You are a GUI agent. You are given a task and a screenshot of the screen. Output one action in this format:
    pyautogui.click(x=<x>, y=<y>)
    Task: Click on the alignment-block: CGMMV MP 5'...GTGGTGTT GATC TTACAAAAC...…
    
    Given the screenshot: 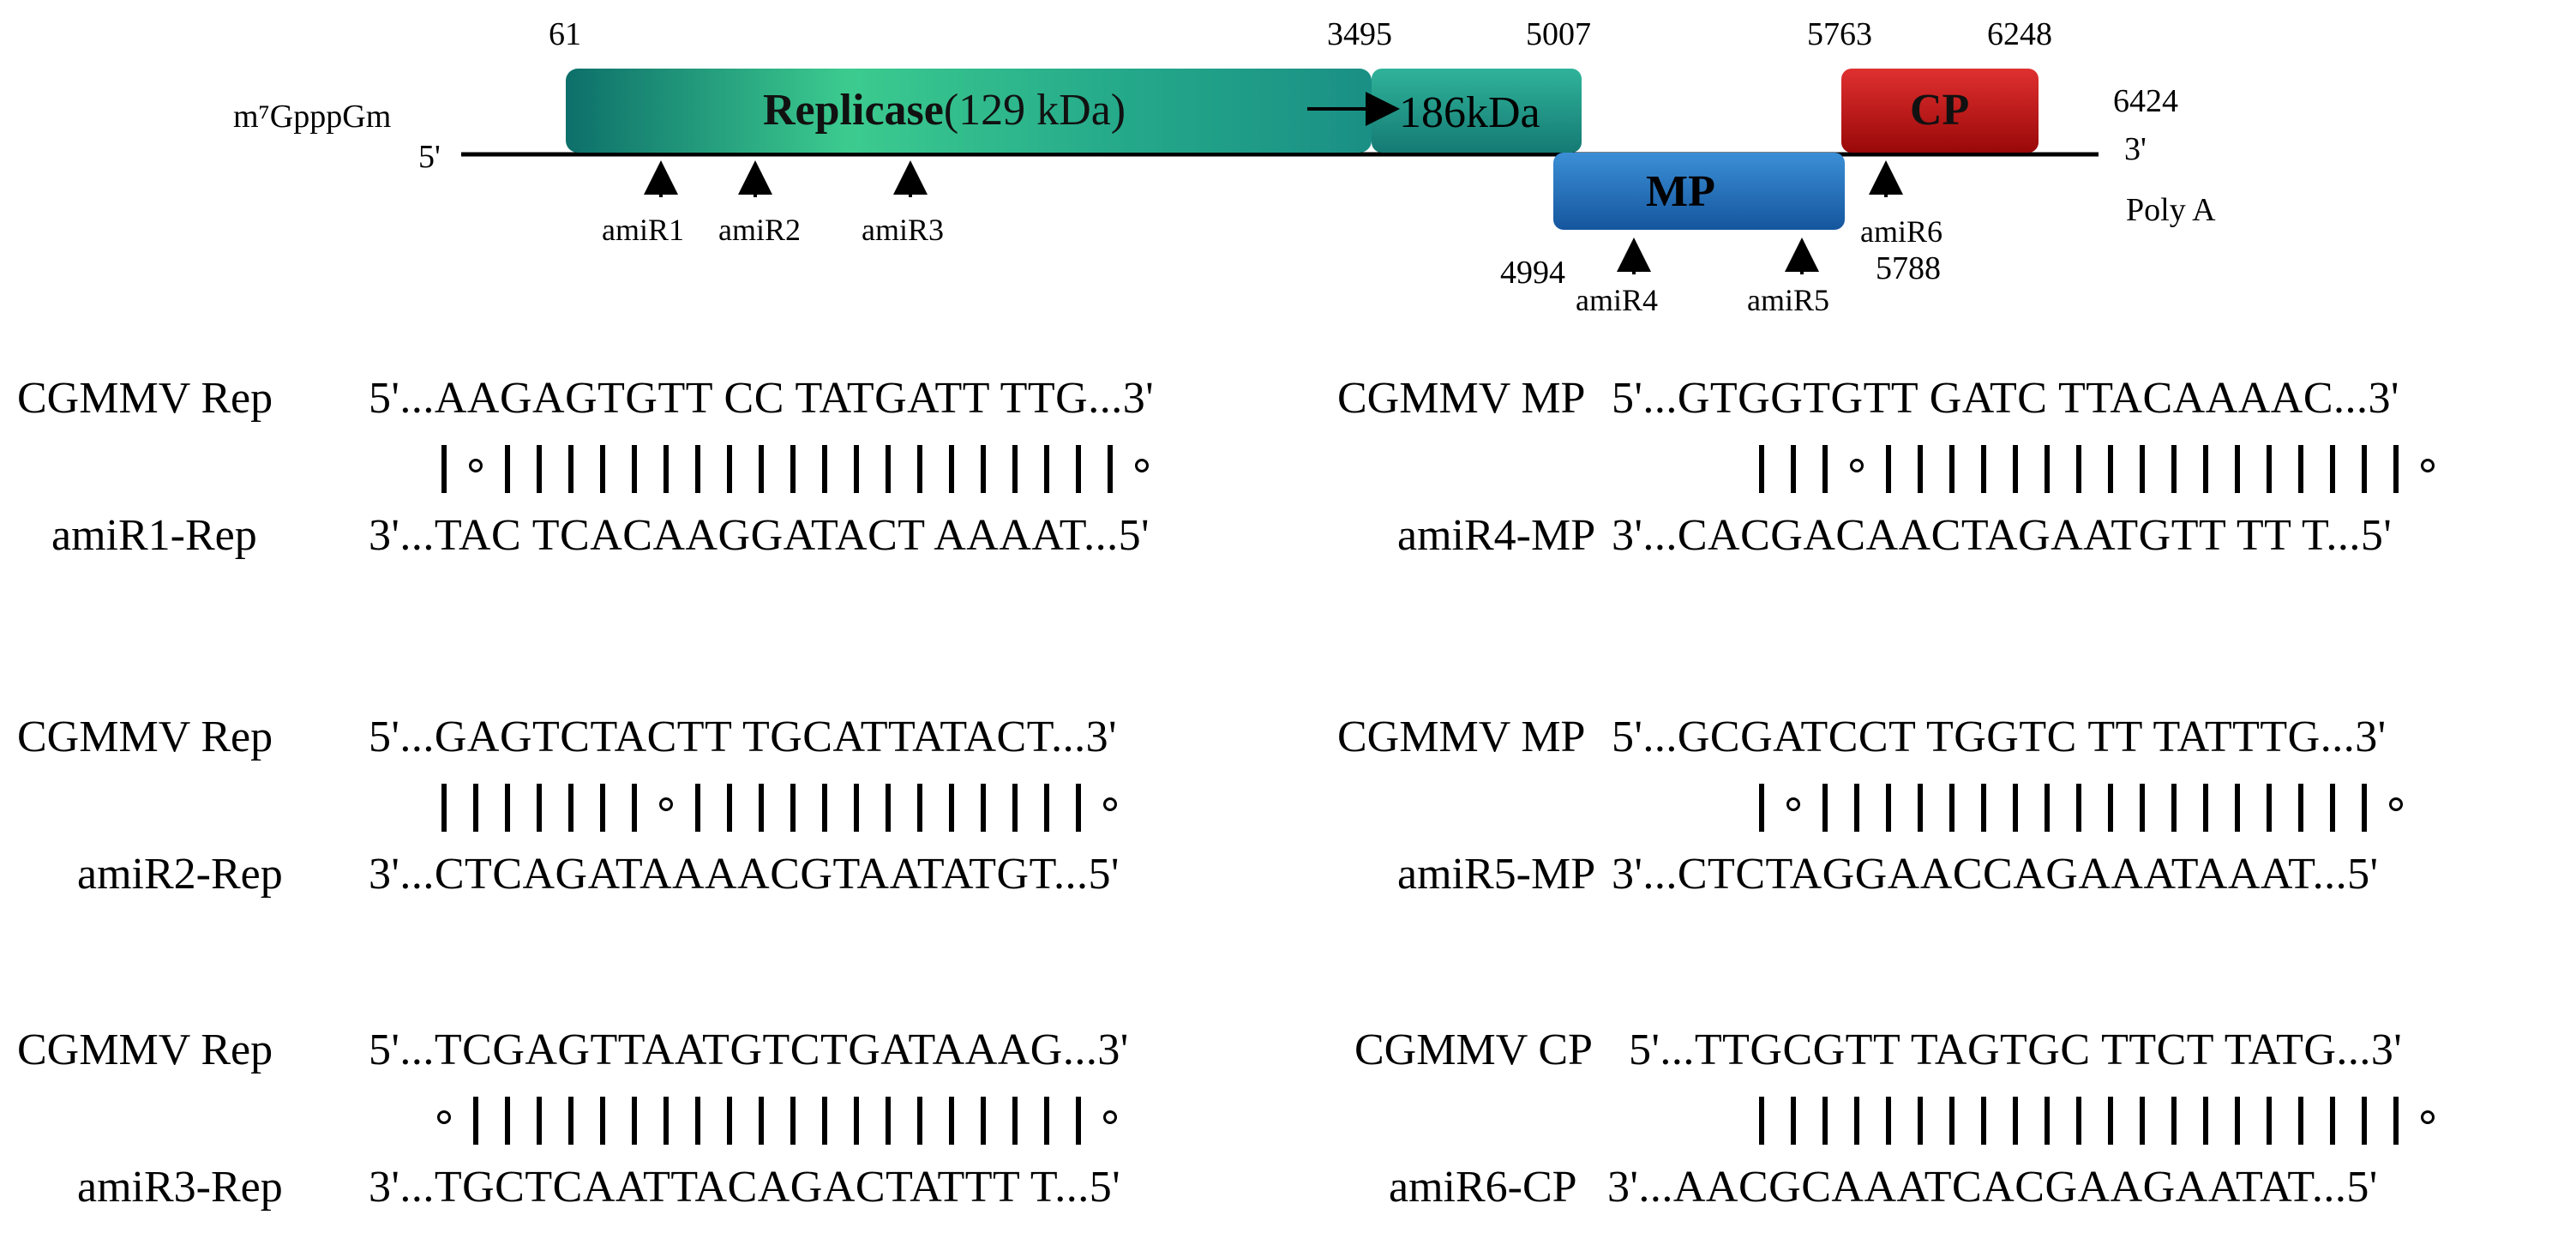 What is the action you would take?
    pyautogui.click(x=1956, y=480)
    